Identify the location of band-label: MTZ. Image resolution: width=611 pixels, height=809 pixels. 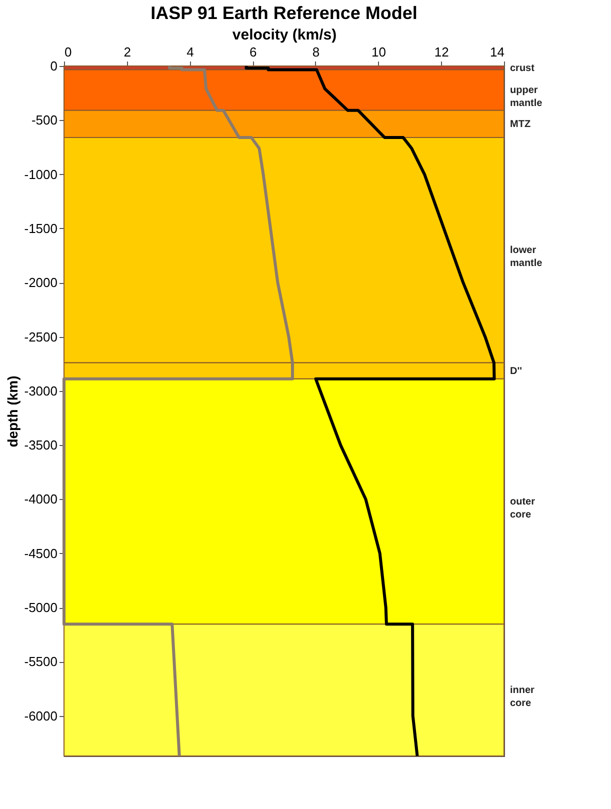
(520, 124).